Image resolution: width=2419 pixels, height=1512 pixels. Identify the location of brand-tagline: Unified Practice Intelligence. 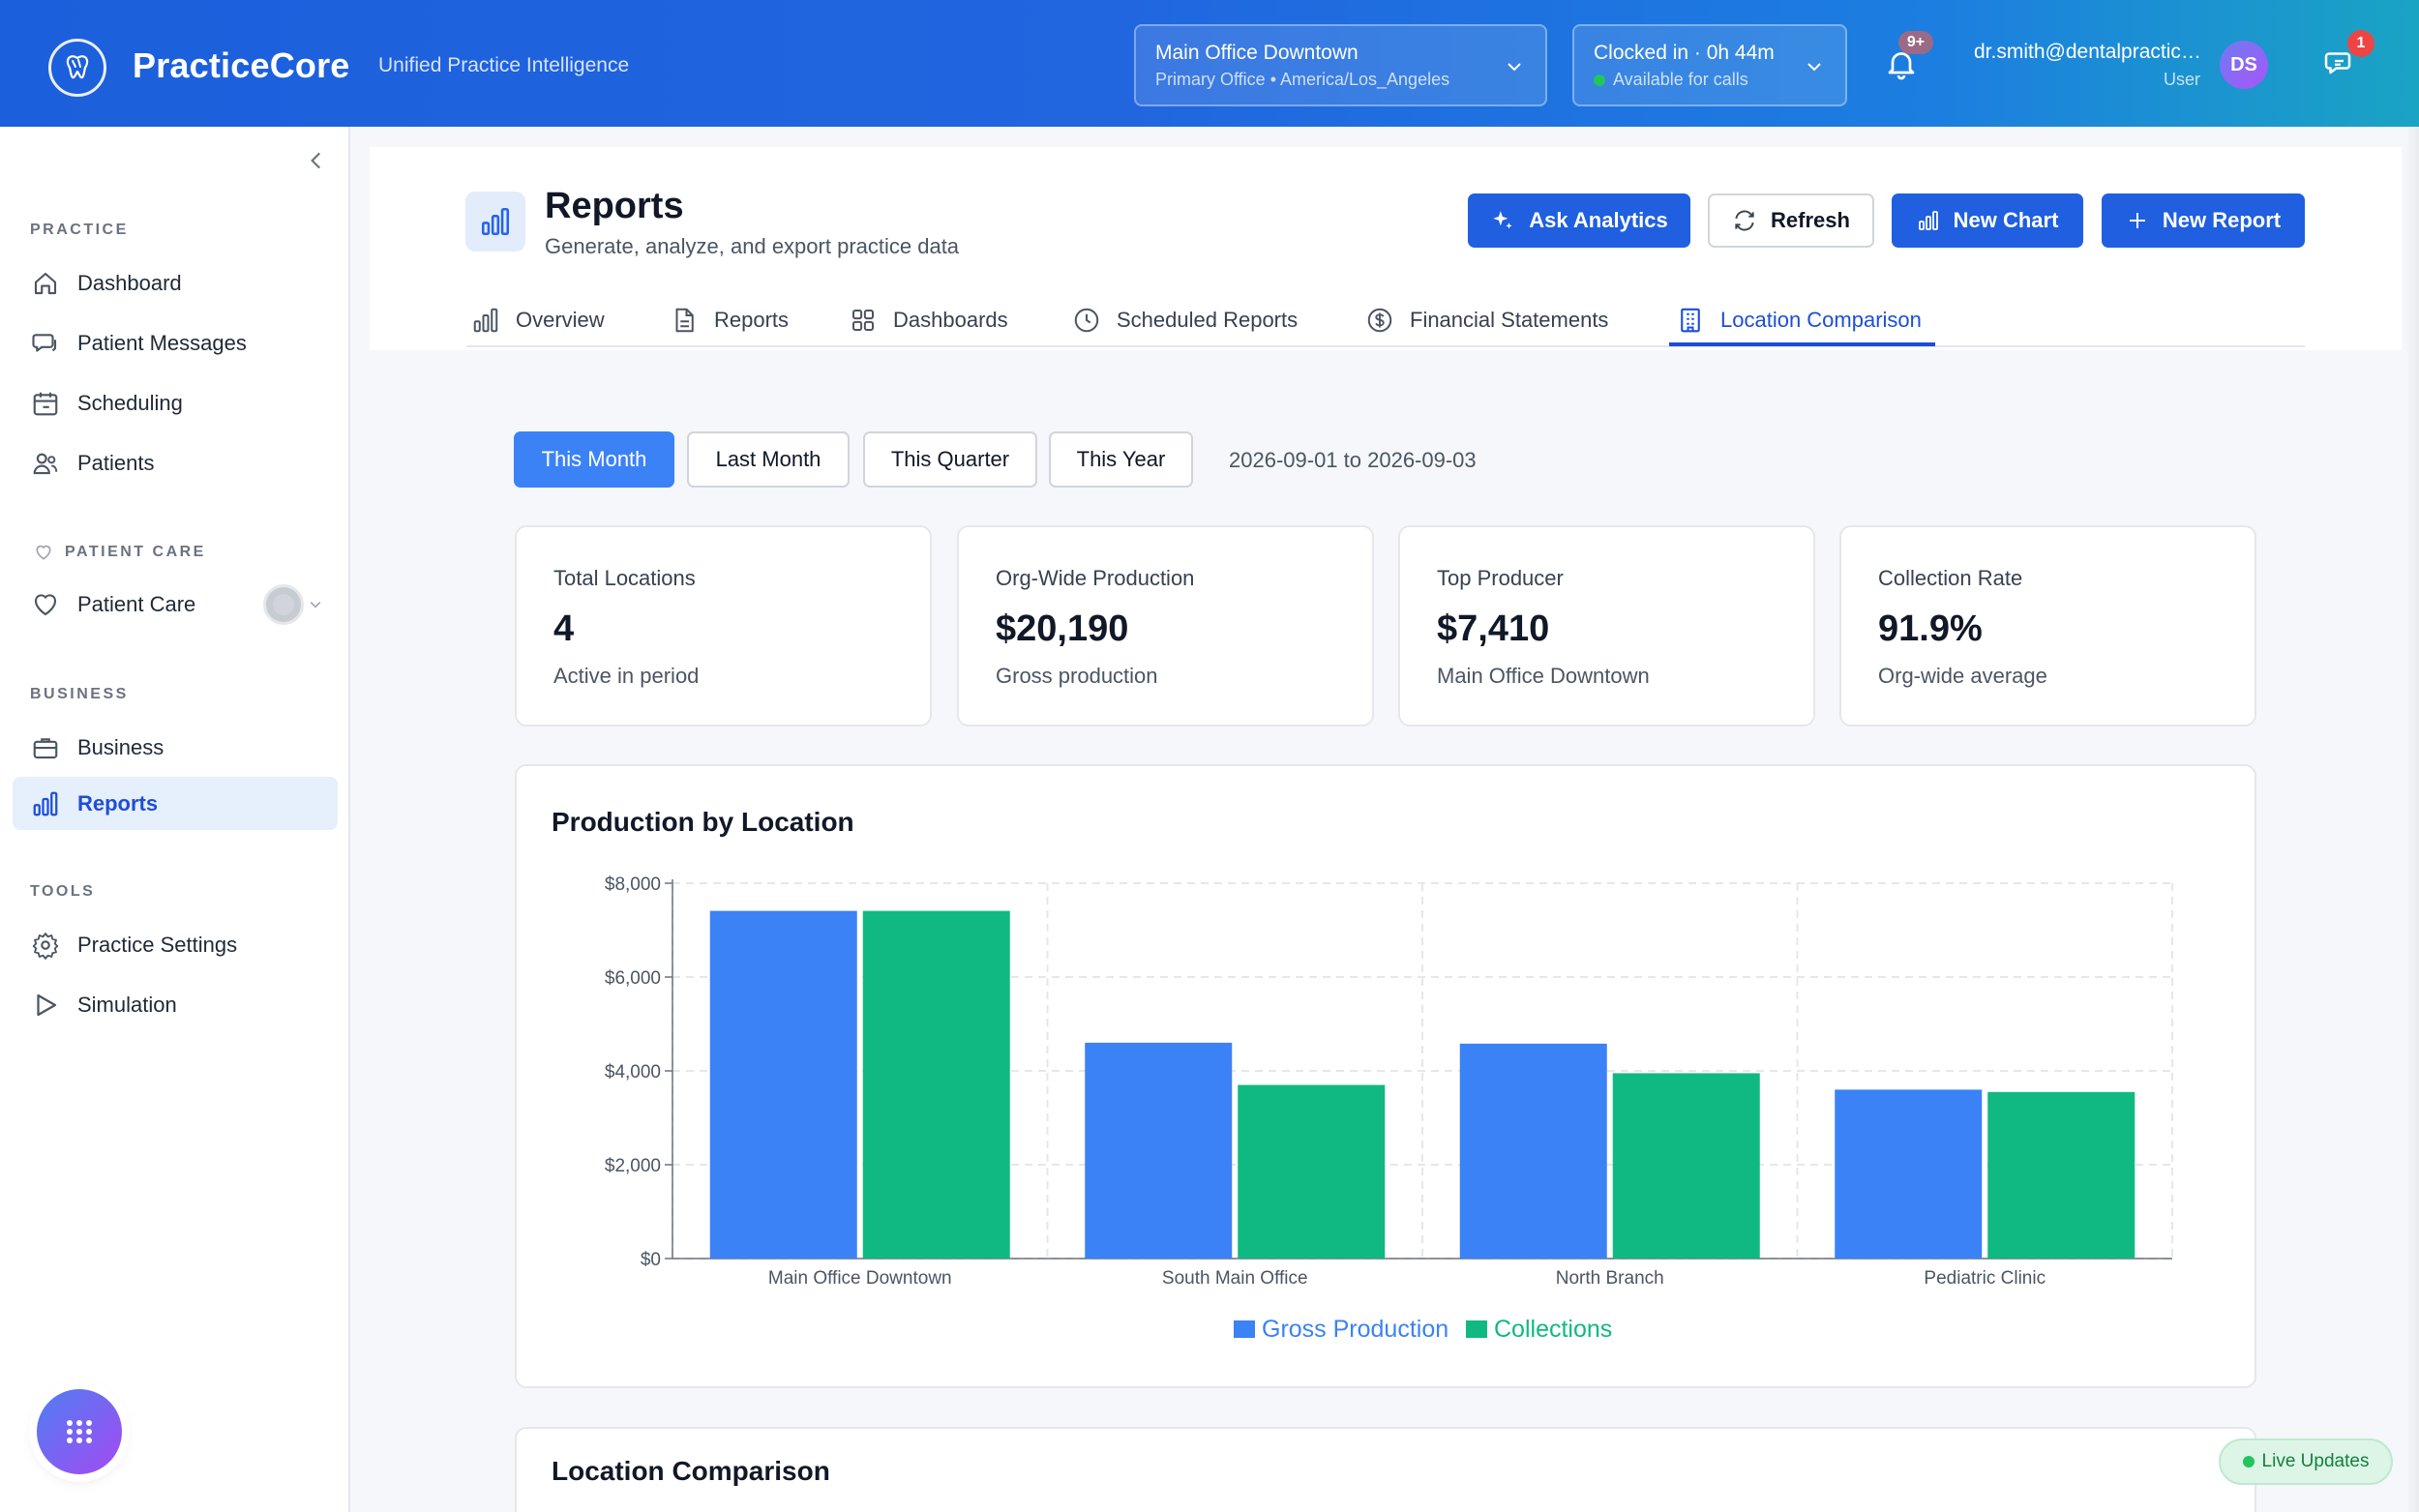
(504, 65).